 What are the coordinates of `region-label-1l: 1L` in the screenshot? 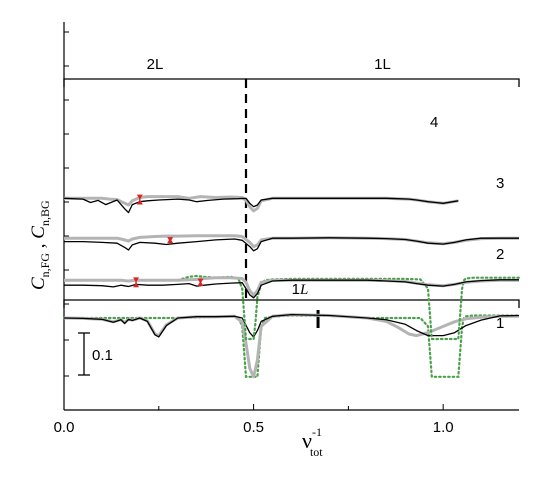 It's located at (300, 289).